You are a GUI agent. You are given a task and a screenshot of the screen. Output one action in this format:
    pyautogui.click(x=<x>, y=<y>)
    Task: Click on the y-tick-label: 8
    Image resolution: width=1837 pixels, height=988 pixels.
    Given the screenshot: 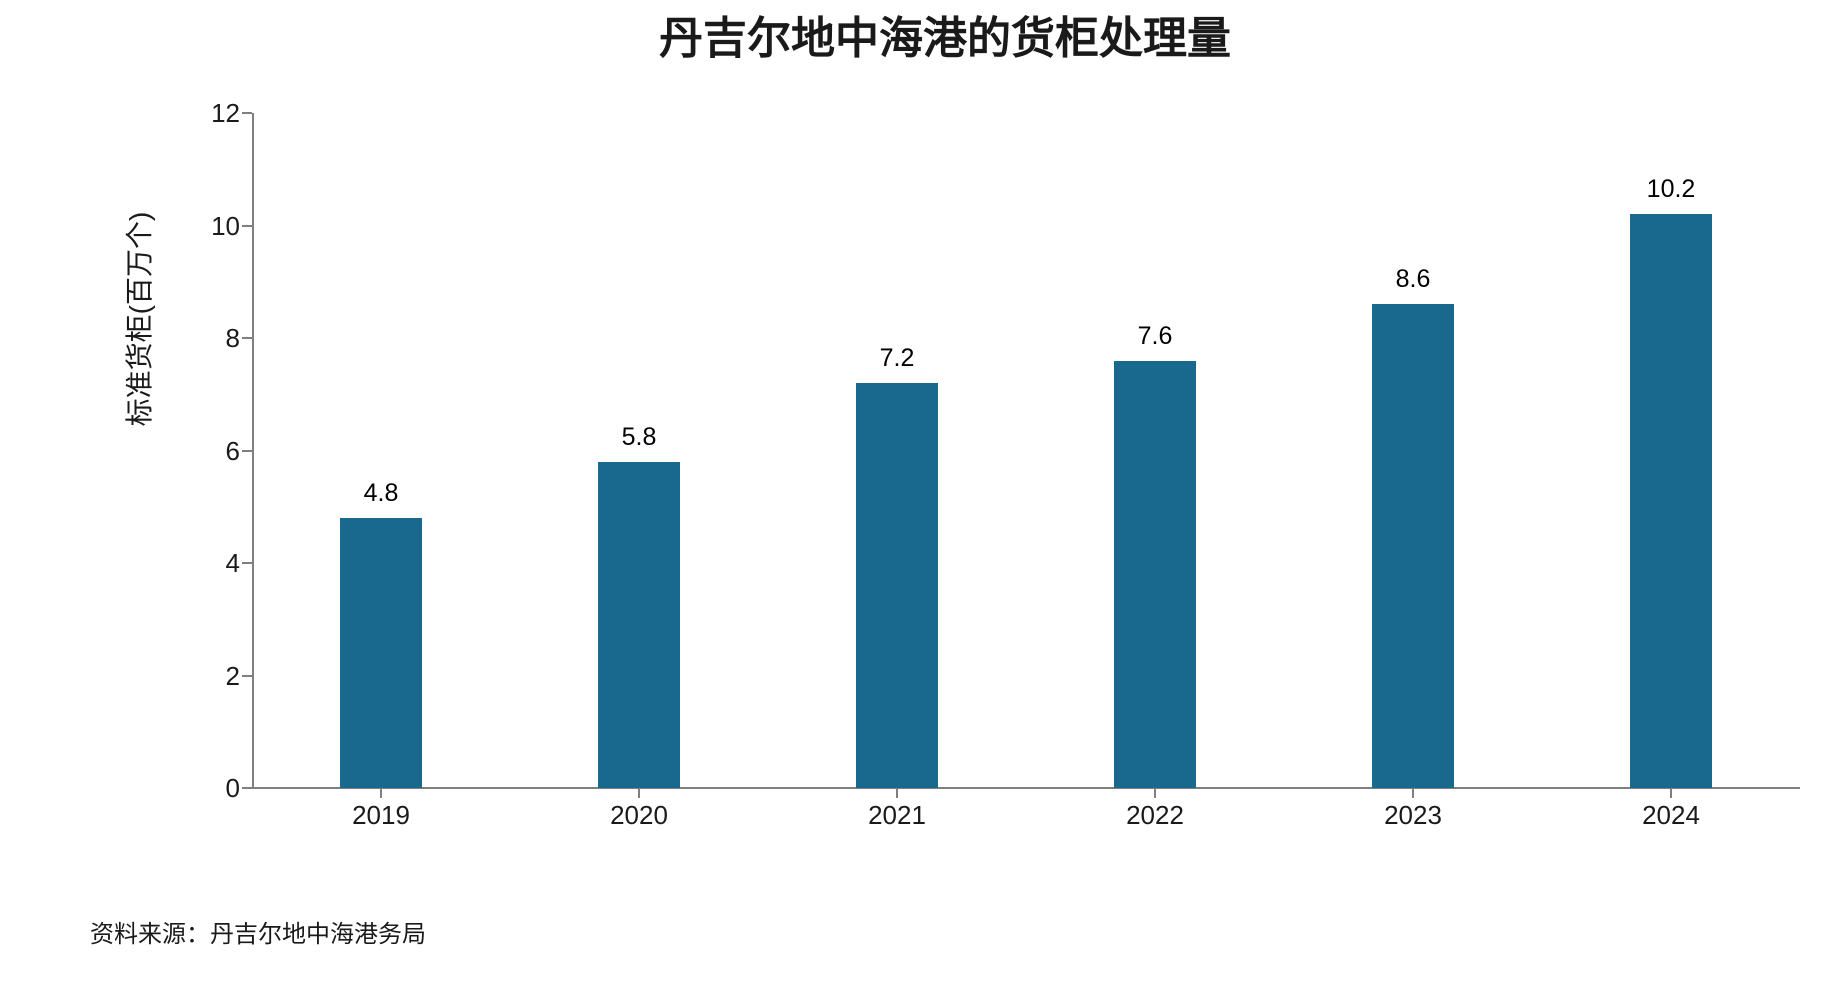 What is the action you would take?
    pyautogui.click(x=232, y=338)
    